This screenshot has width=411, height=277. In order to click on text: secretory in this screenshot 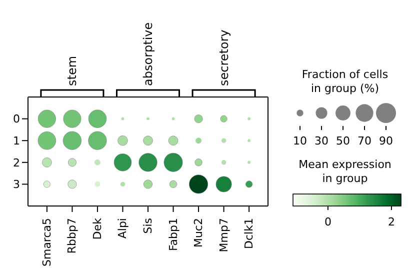, I will do `click(223, 58)`.